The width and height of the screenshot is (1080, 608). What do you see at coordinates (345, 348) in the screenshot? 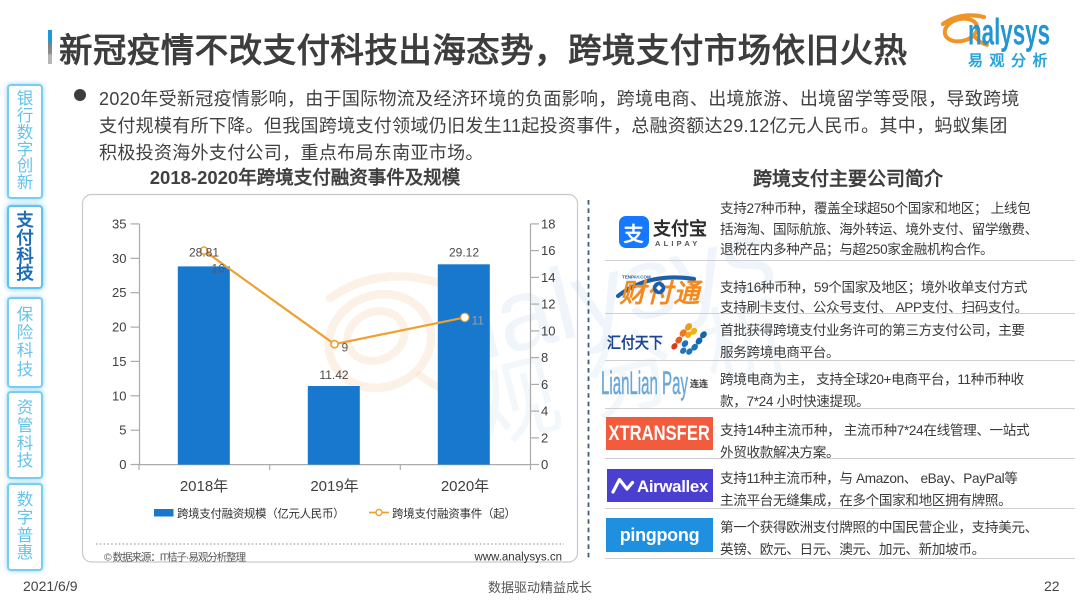
I see `svg-text: 9` at bounding box center [345, 348].